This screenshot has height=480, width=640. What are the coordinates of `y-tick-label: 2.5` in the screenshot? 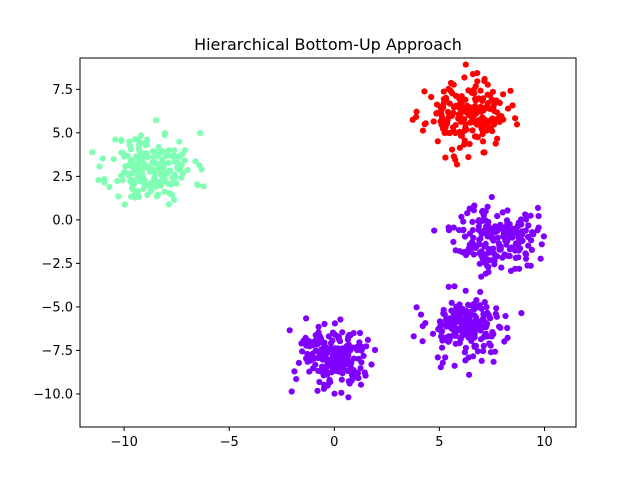 It's located at (62, 177).